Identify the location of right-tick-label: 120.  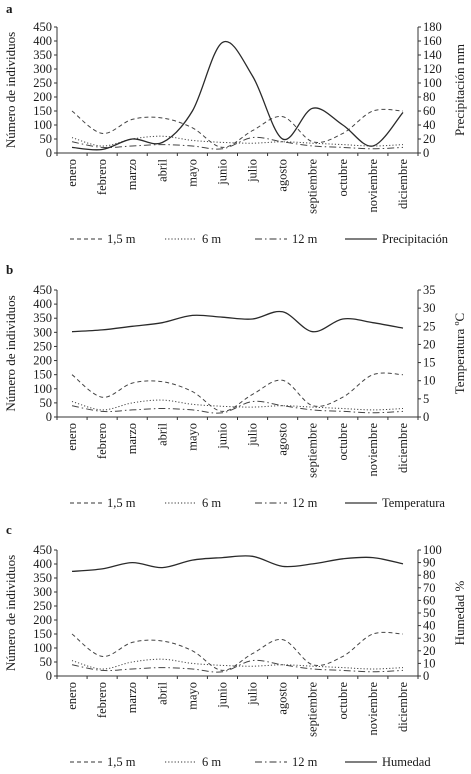
(432, 69).